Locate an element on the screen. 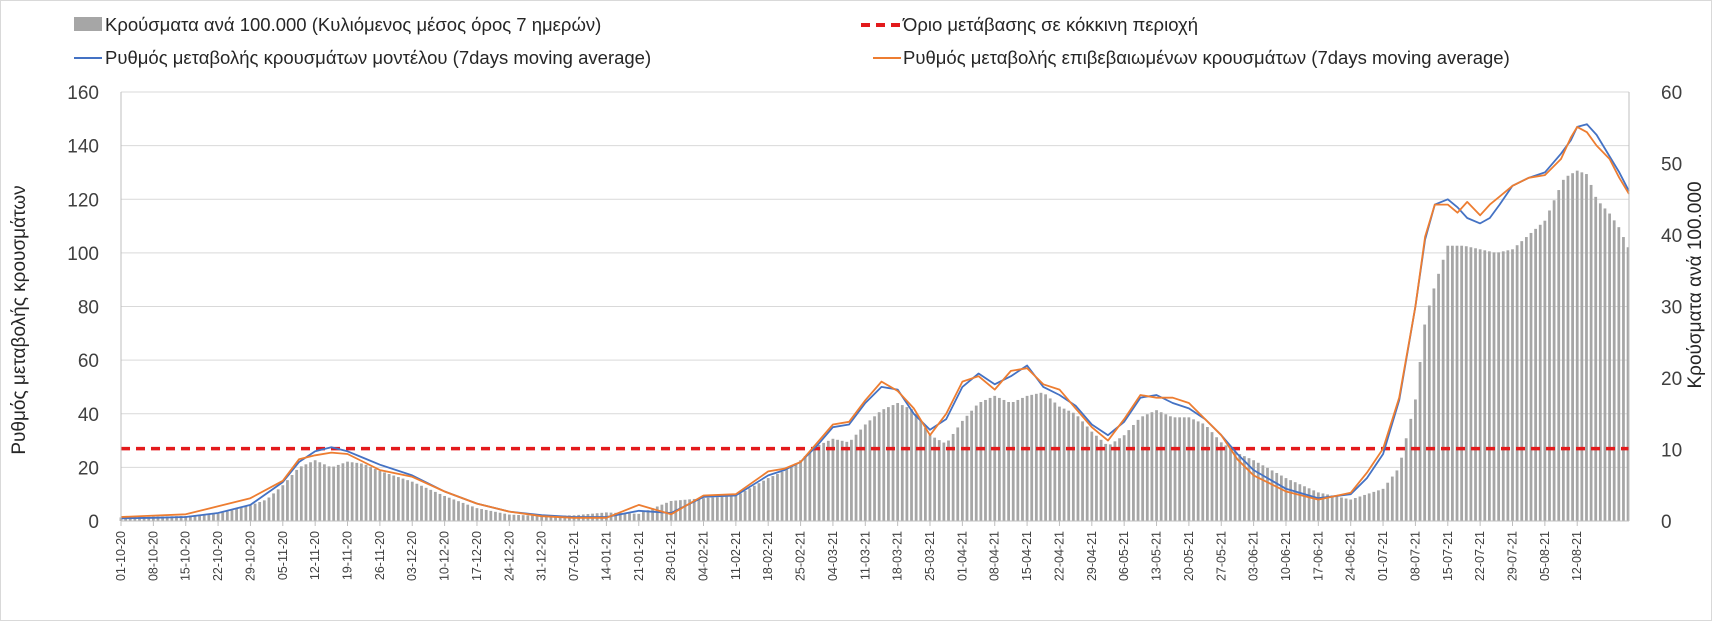  x-tick-label: 15-10-20 is located at coordinates (186, 556).